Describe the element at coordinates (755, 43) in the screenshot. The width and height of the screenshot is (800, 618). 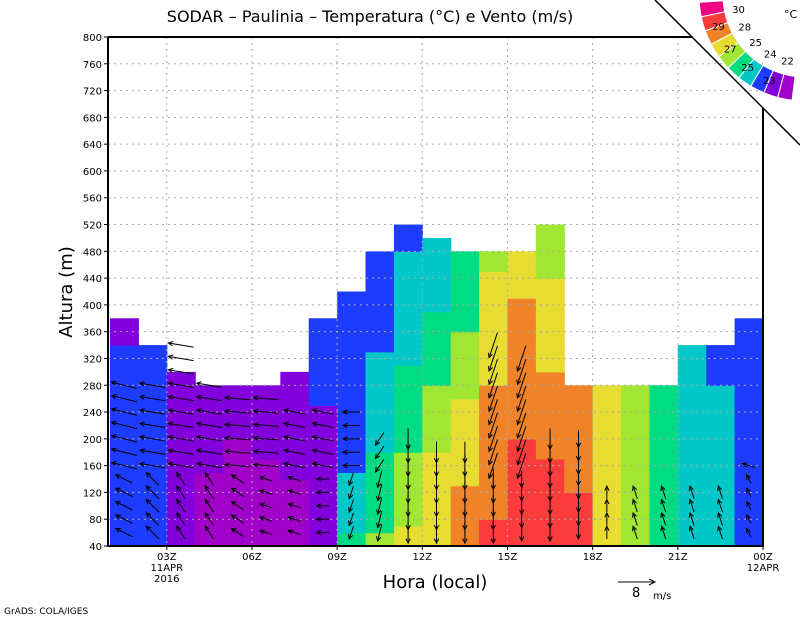
I see `legend-label: 25` at that location.